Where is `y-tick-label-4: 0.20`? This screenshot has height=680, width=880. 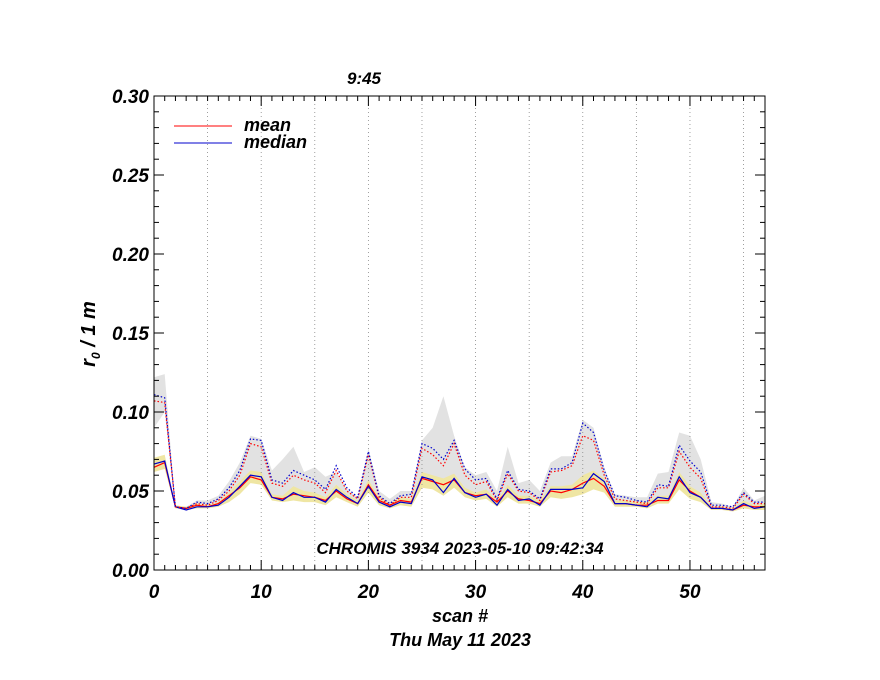 y-tick-label-4: 0.20 is located at coordinates (130, 255).